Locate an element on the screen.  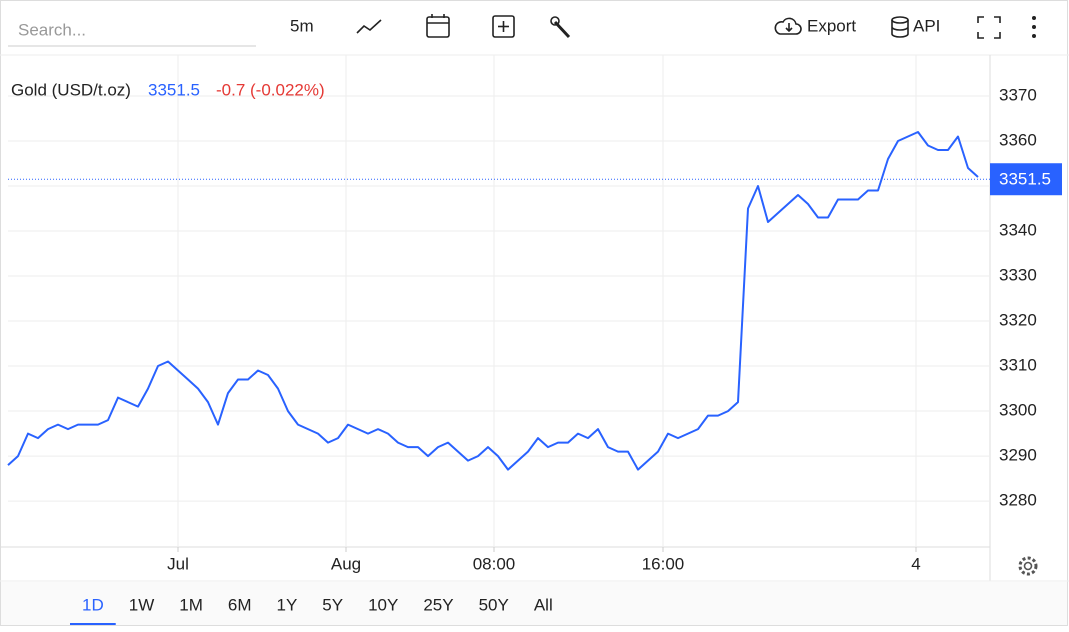
last-price-box is located at coordinates (1026, 179).